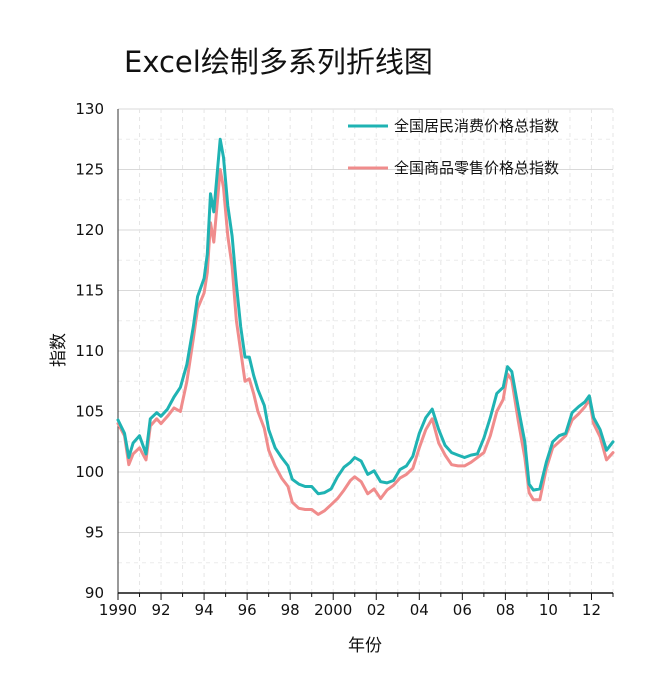  What do you see at coordinates (278, 62) in the screenshot?
I see `chart-title: Excel绘制多系列折线图` at bounding box center [278, 62].